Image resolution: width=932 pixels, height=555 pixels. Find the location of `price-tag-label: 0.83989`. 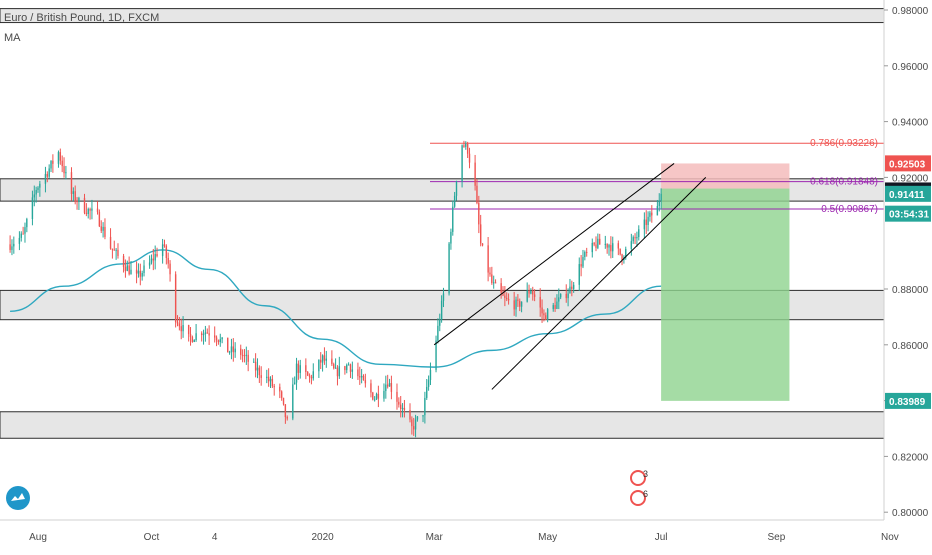

price-tag-label: 0.83989 is located at coordinates (907, 402).